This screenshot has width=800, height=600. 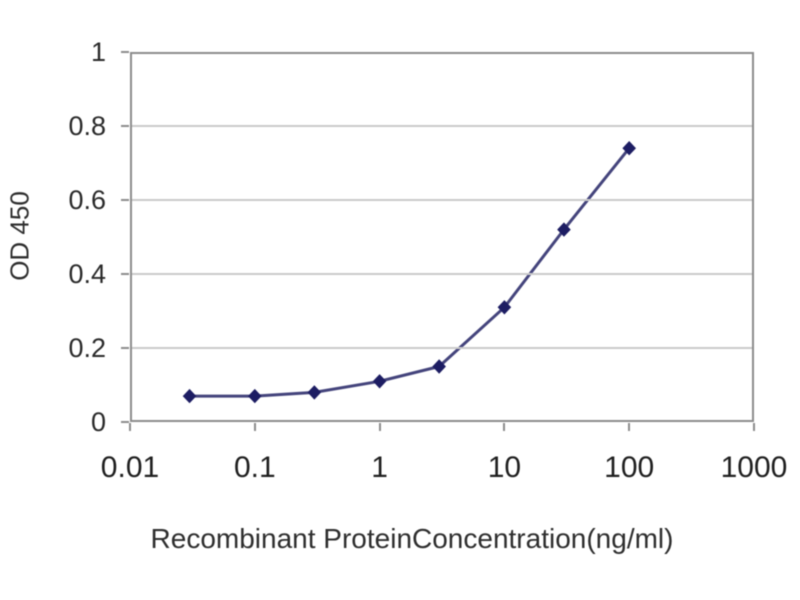 What do you see at coordinates (754, 467) in the screenshot?
I see `x-tick-label: 1000` at bounding box center [754, 467].